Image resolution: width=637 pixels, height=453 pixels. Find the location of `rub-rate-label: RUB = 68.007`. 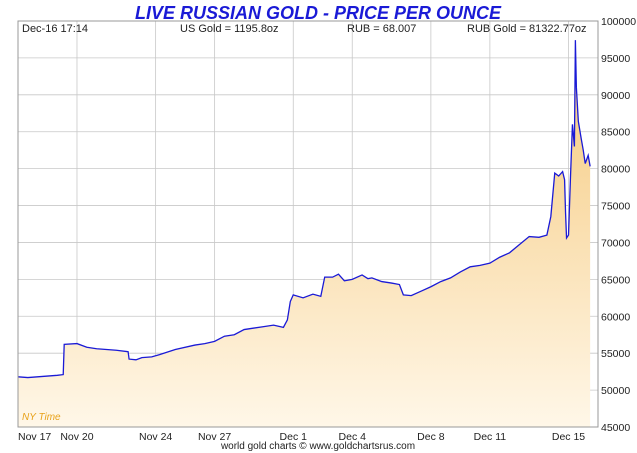

rub-rate-label: RUB = 68.007 is located at coordinates (381, 29).